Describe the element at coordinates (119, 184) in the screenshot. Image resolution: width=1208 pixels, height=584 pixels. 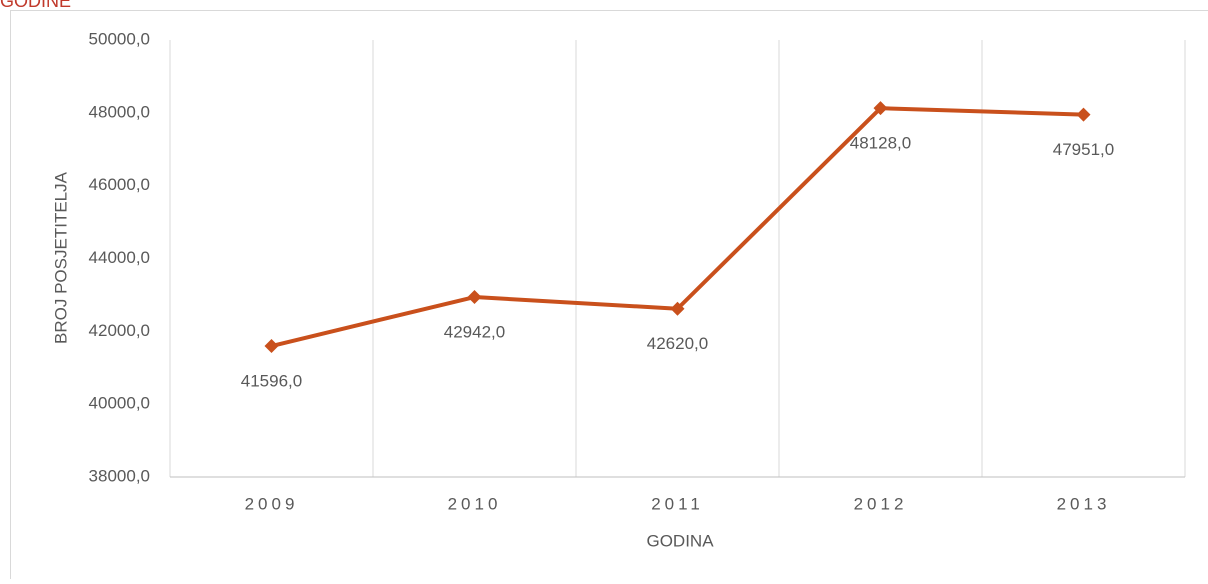
I see `y-tick-label: 46000,0` at that location.